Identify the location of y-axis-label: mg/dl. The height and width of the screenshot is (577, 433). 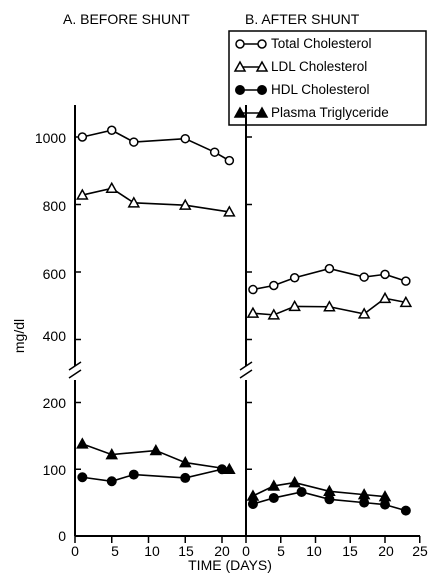
(19, 336).